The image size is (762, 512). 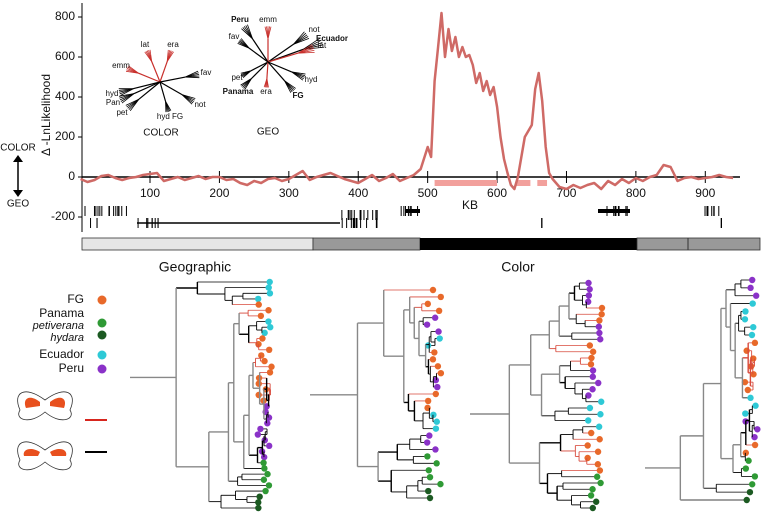 What do you see at coordinates (421, 244) in the screenshot?
I see `scaffold-bar` at bounding box center [421, 244].